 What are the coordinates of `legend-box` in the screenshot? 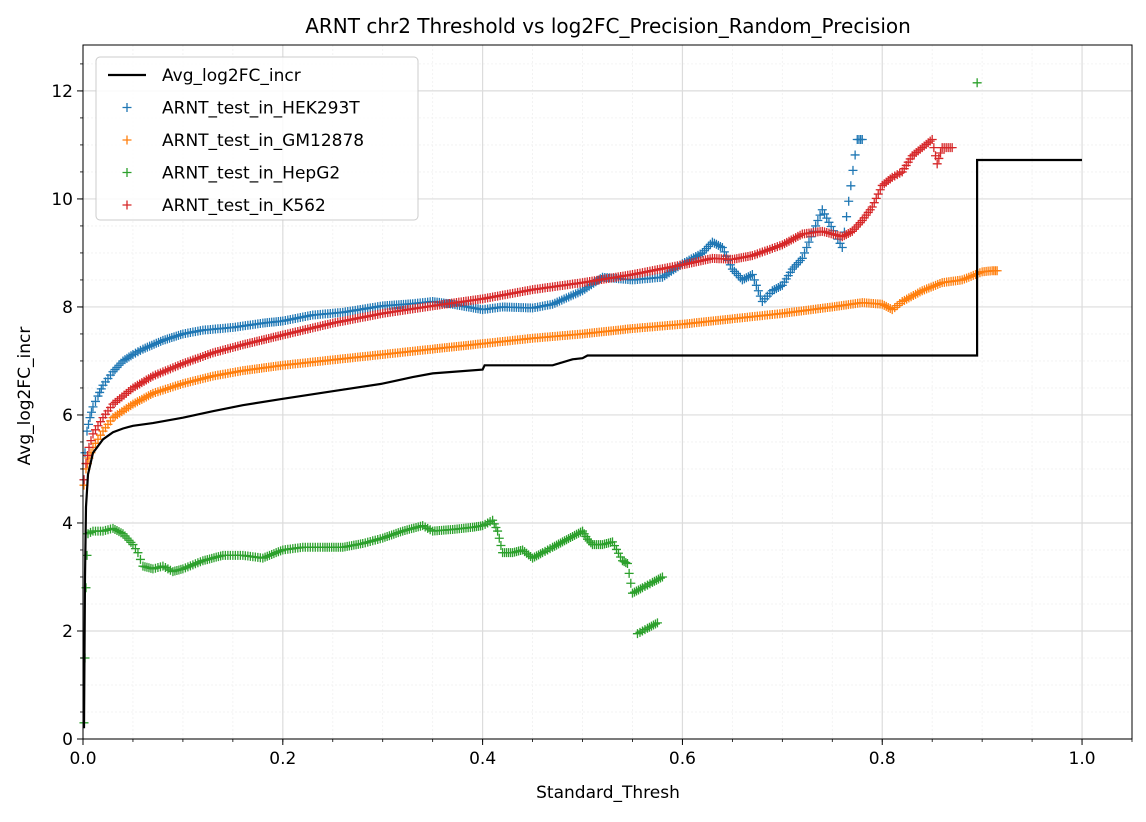 It's located at (257, 138).